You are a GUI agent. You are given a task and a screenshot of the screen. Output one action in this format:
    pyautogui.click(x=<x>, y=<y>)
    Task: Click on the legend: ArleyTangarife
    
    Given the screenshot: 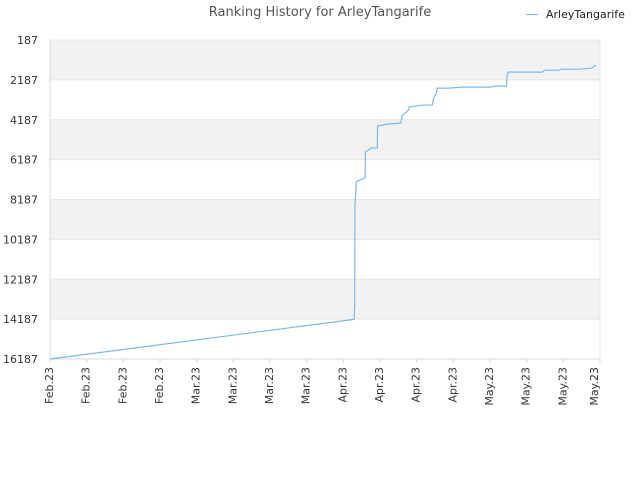 What is the action you would take?
    pyautogui.click(x=575, y=14)
    